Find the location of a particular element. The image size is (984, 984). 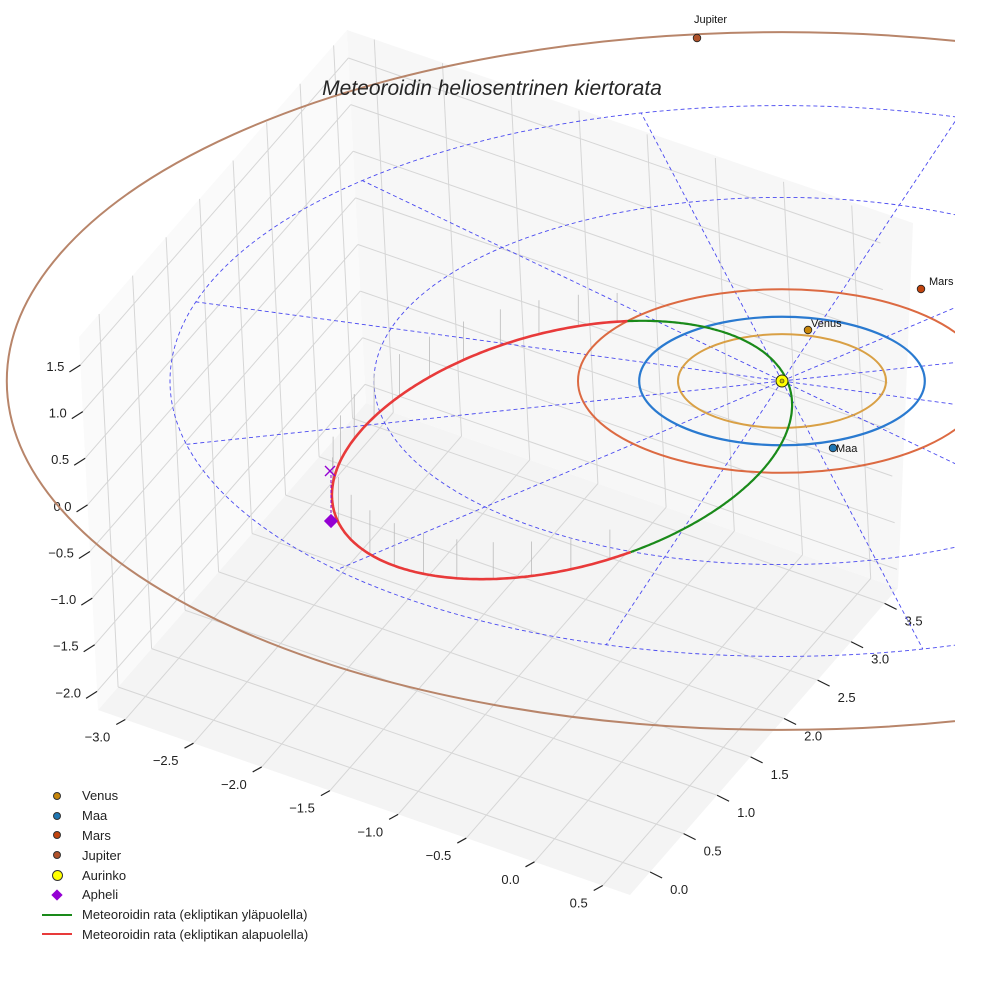

tick-label-x: −0.5 is located at coordinates (439, 855).